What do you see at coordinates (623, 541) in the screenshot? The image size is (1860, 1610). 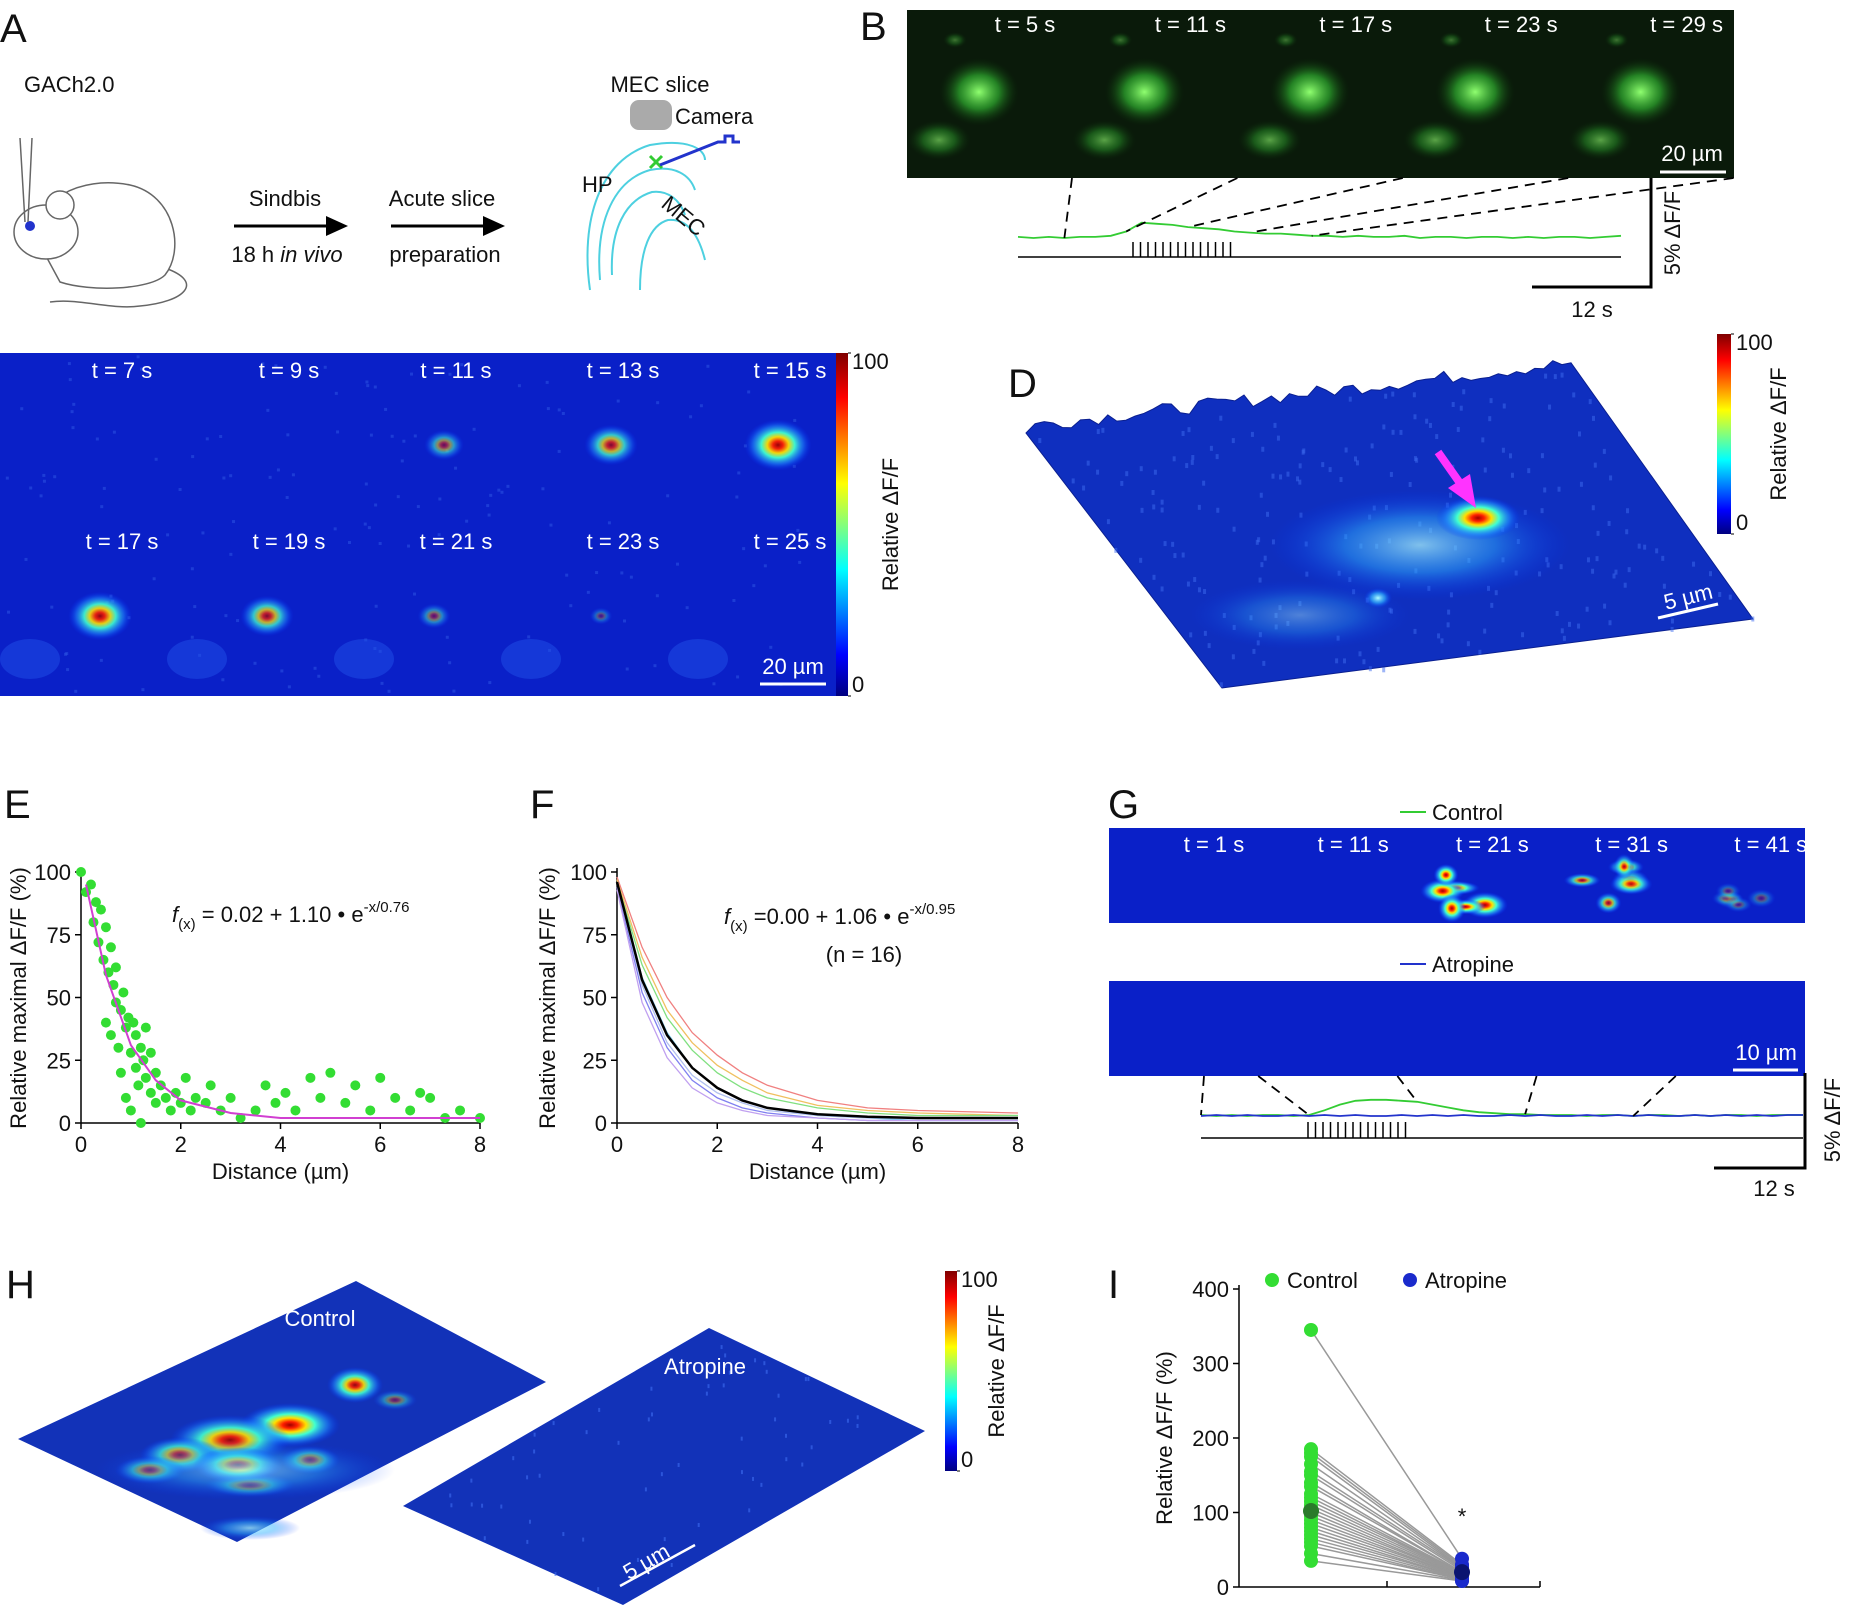 I see `time-label: t = 23 s` at bounding box center [623, 541].